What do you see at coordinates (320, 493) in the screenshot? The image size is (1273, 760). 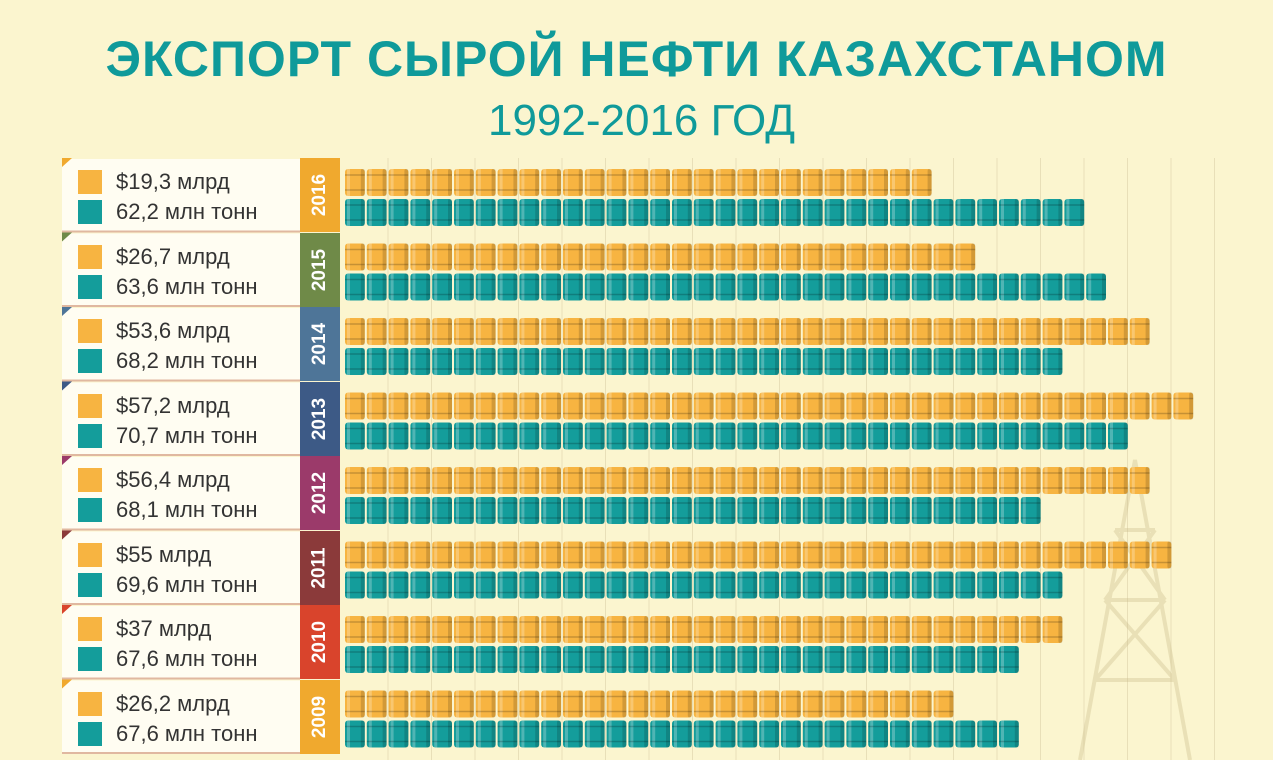 I see `year-tab-2012: 2012` at bounding box center [320, 493].